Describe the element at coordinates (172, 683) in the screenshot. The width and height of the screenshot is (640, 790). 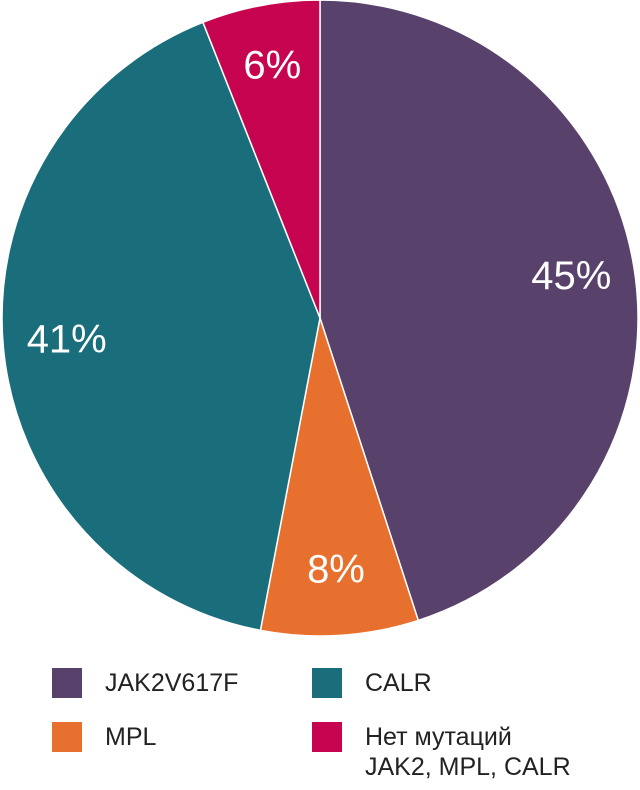
I see `legend-label: JAK2V617F` at that location.